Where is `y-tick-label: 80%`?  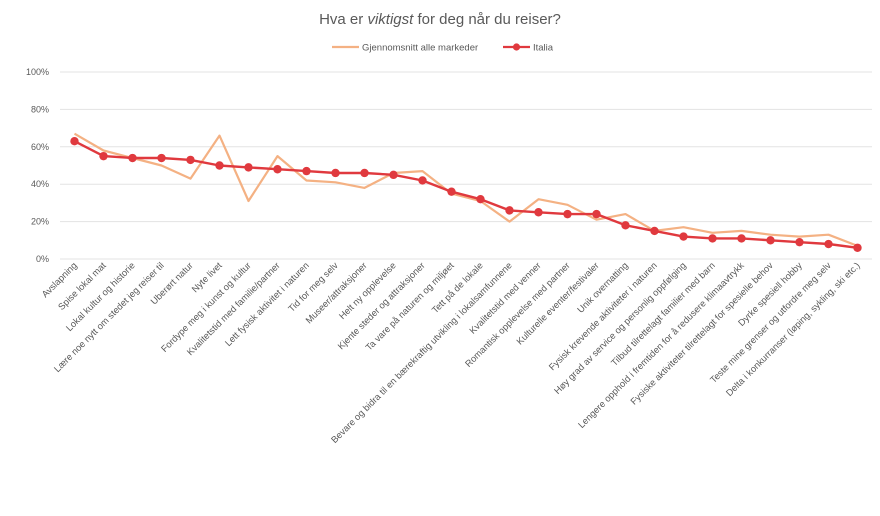
y-tick-label: 80% is located at coordinates (40, 109).